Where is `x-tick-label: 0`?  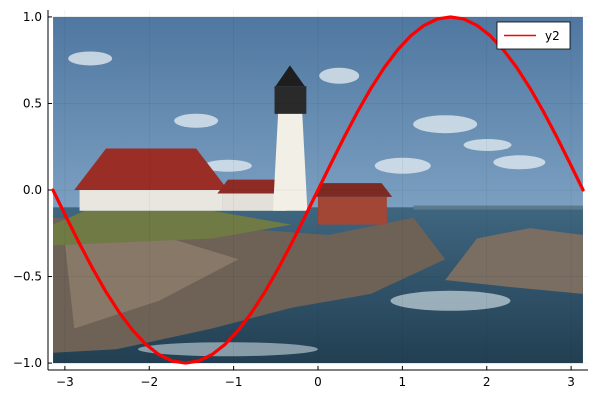 x-tick-label: 0 is located at coordinates (318, 382).